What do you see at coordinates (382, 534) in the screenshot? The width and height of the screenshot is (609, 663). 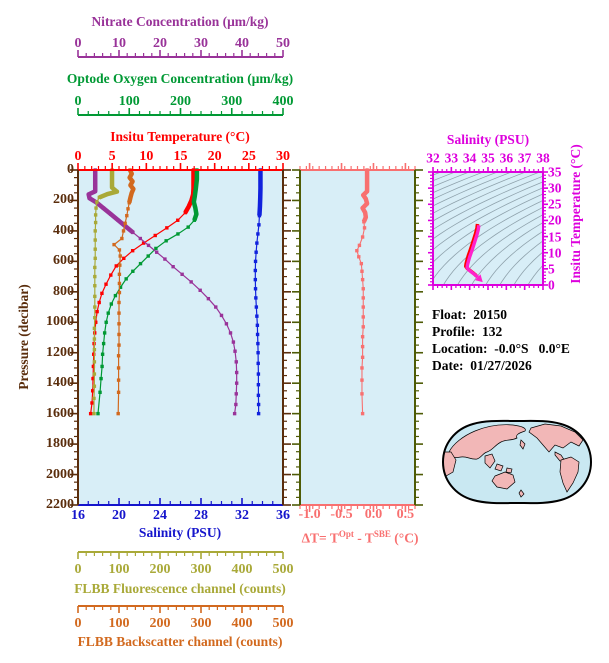 I see `delta-t-title-sup-sbe: SBE` at bounding box center [382, 534].